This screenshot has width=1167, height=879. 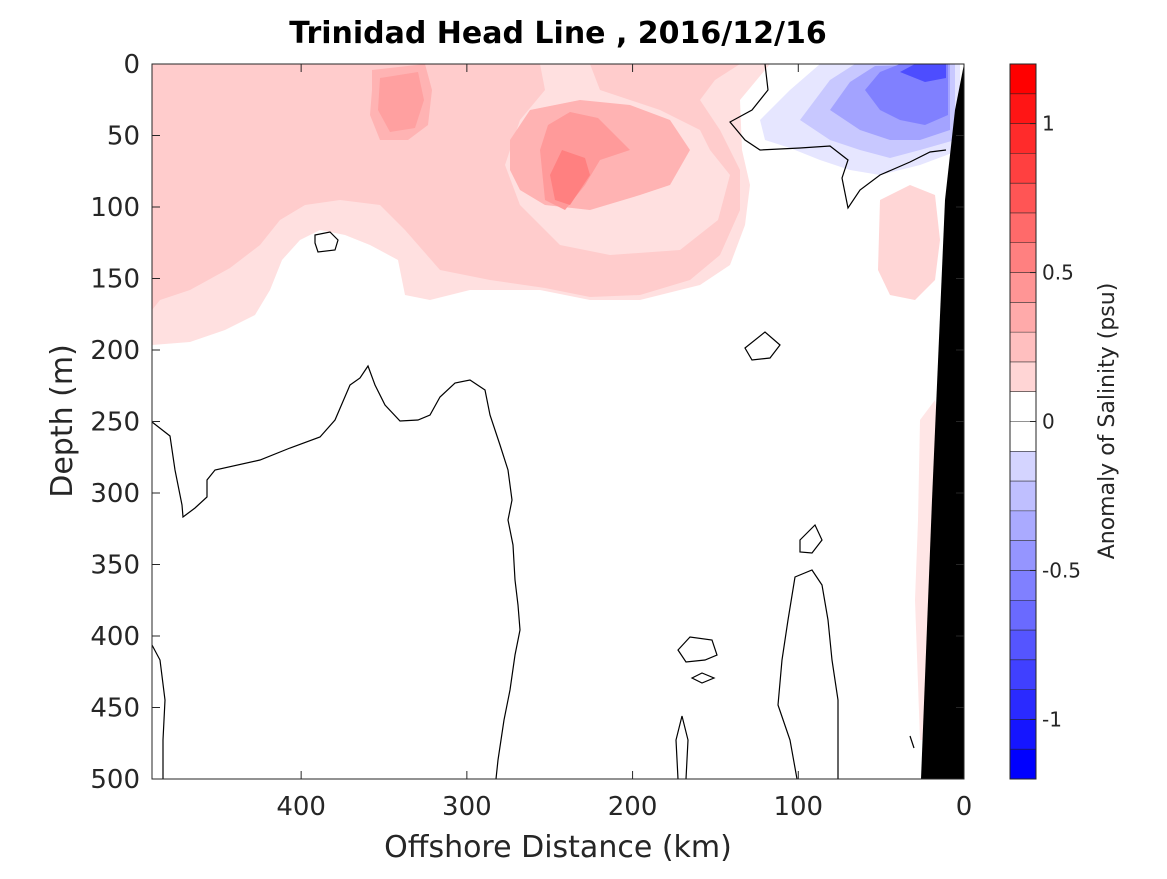 I want to click on x-tick-label: 100, so click(x=798, y=807).